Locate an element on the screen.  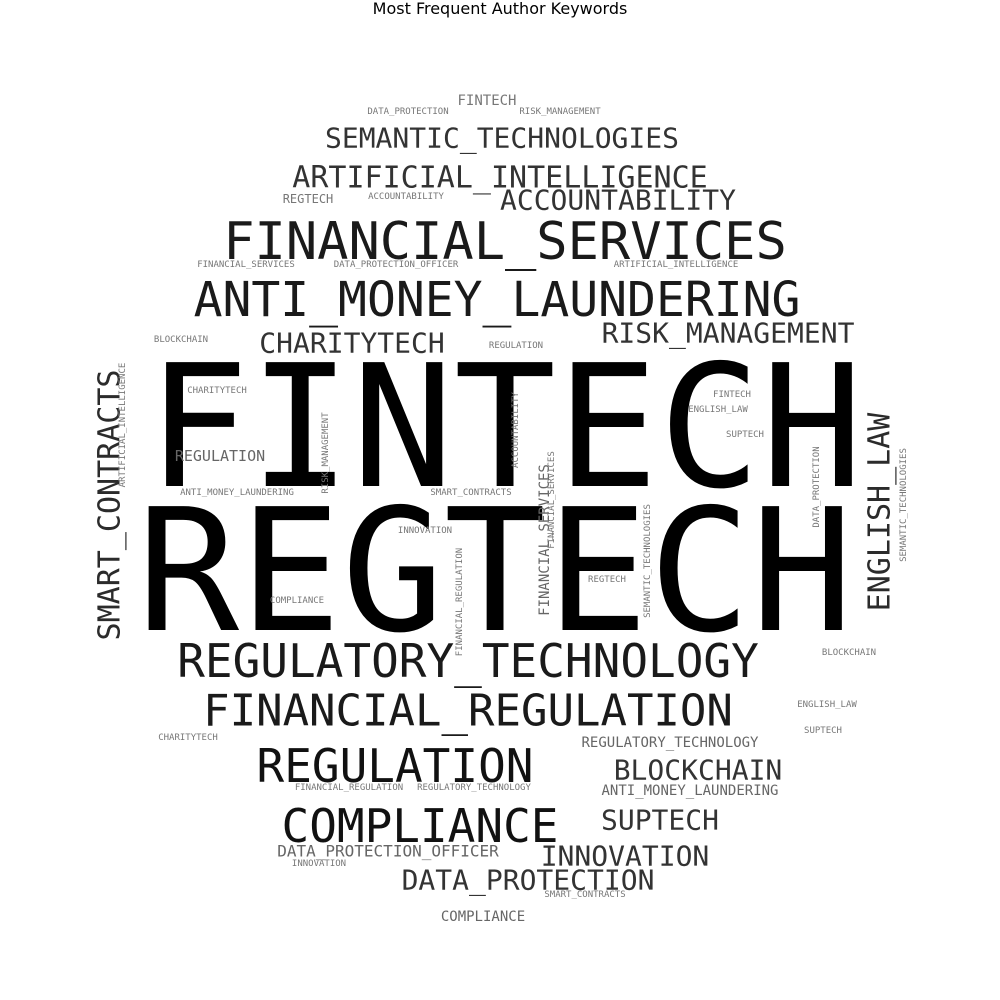
chart-title: Most Frequent Author Keywords is located at coordinates (500, 9).